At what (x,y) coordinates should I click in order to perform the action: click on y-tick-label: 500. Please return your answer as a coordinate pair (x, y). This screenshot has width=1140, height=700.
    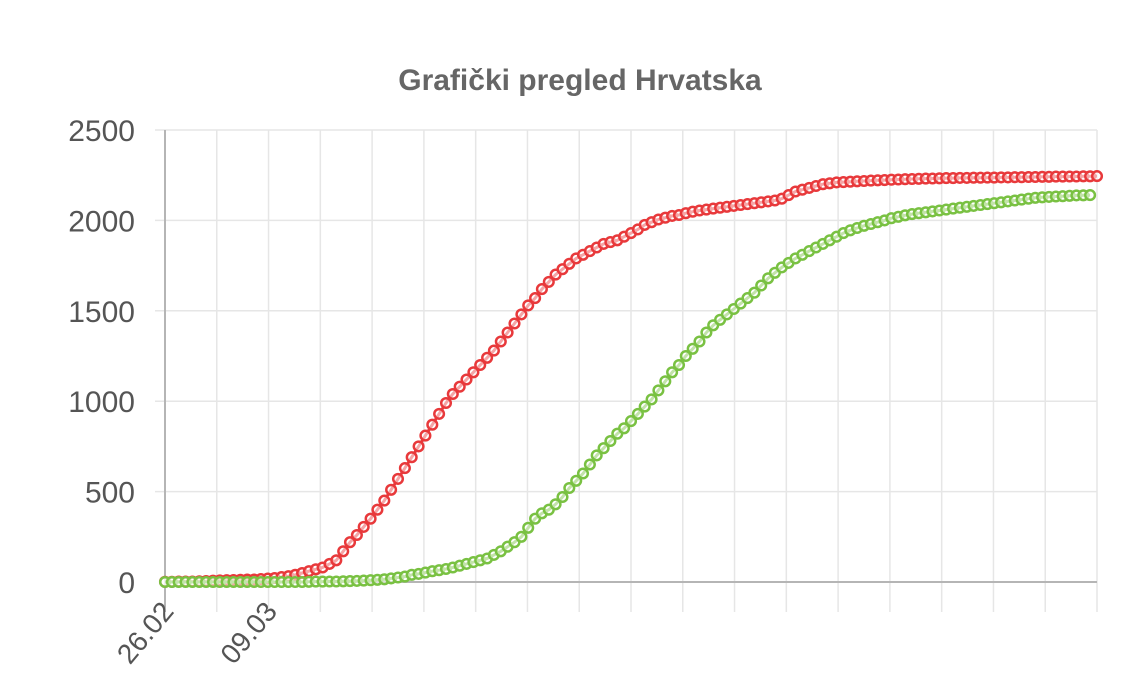
    Looking at the image, I should click on (110, 493).